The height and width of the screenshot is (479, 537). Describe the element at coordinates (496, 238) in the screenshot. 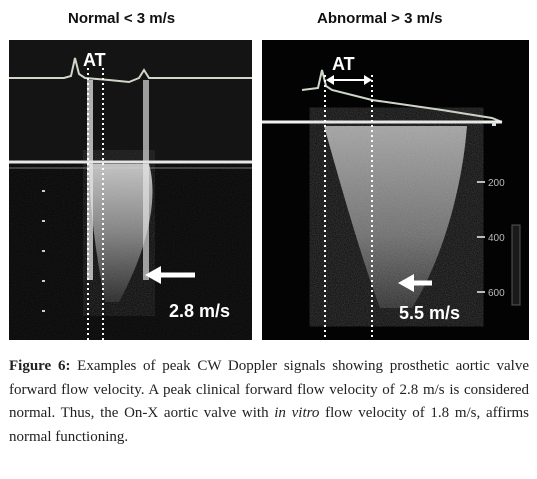

I see `scale-tick-label: 400` at that location.